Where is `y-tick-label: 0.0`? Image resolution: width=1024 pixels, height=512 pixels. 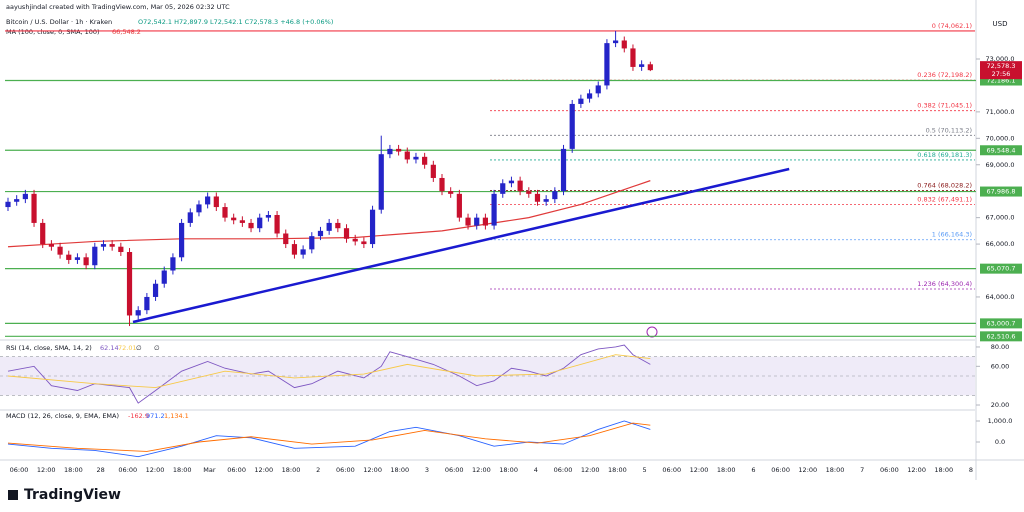
y-tick-label: 0.0 is located at coordinates (1000, 442).